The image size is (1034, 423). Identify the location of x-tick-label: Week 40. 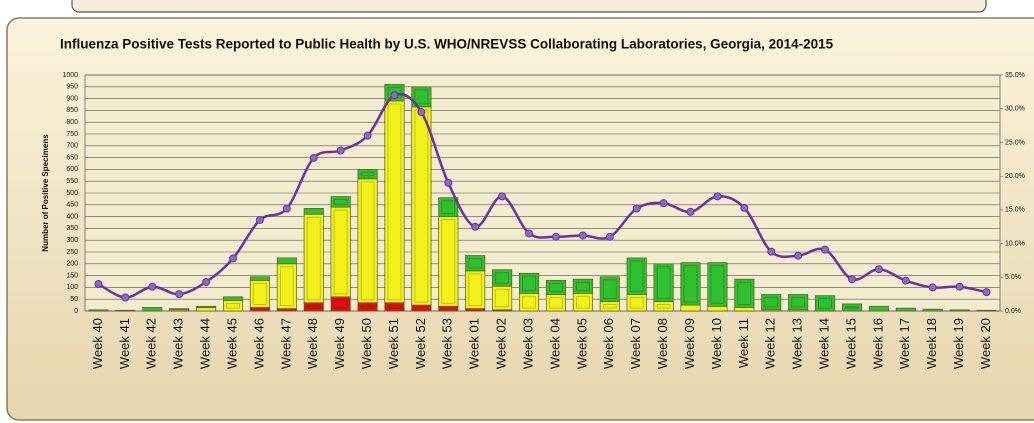
(97, 343).